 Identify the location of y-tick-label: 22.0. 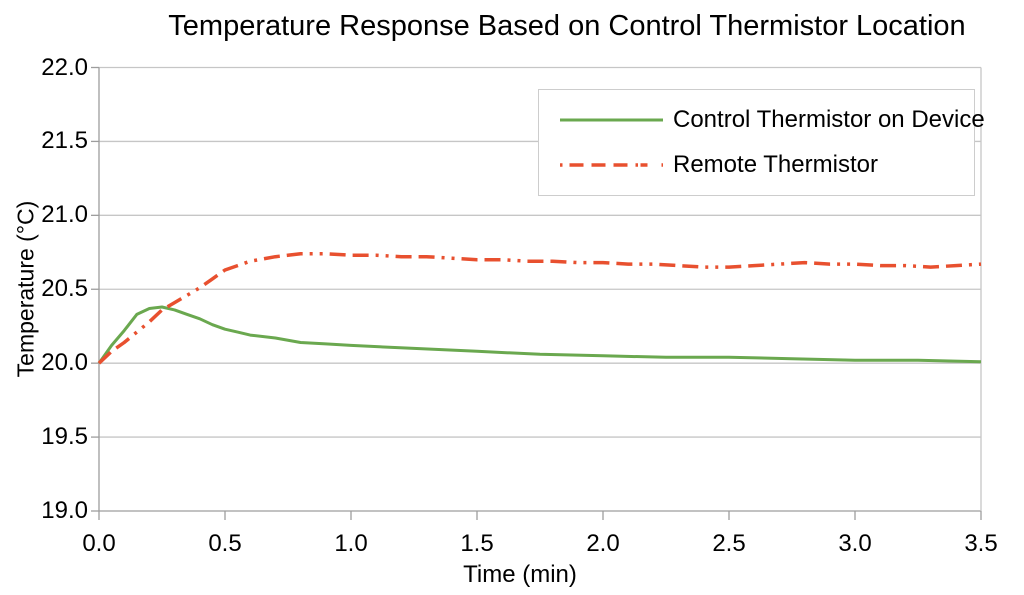
(64, 67).